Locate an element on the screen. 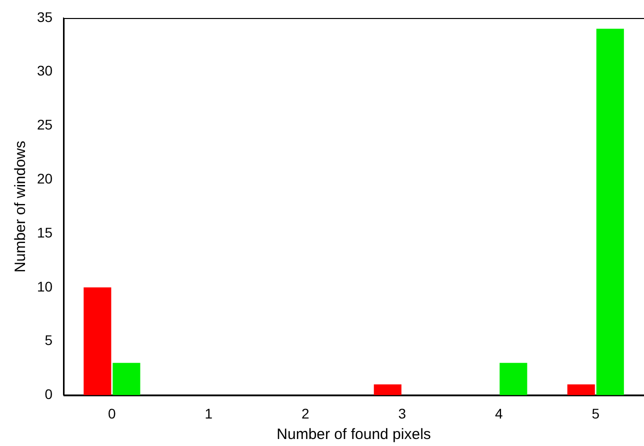  y-tick-label: 5 is located at coordinates (48, 340).